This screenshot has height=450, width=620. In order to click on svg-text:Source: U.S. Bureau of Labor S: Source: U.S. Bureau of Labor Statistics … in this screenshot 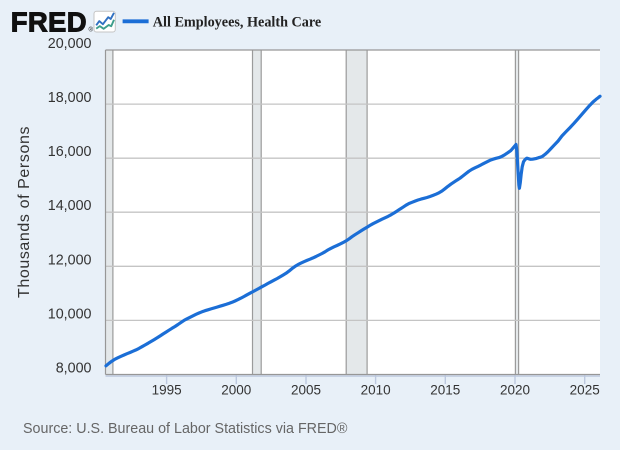, I will do `click(185, 429)`.